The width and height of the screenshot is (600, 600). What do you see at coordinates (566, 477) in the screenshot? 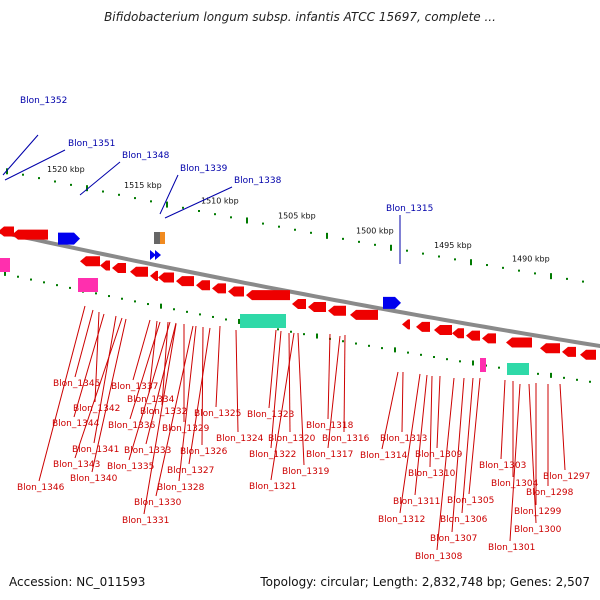
I see `reverse-gene-label: Blon_1297` at bounding box center [566, 477].